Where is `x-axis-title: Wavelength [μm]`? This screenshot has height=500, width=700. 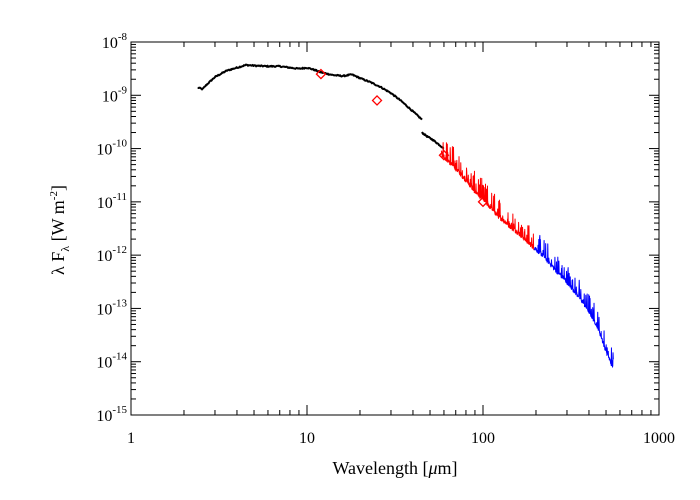
x-axis-title: Wavelength [μm] is located at coordinates (394, 468).